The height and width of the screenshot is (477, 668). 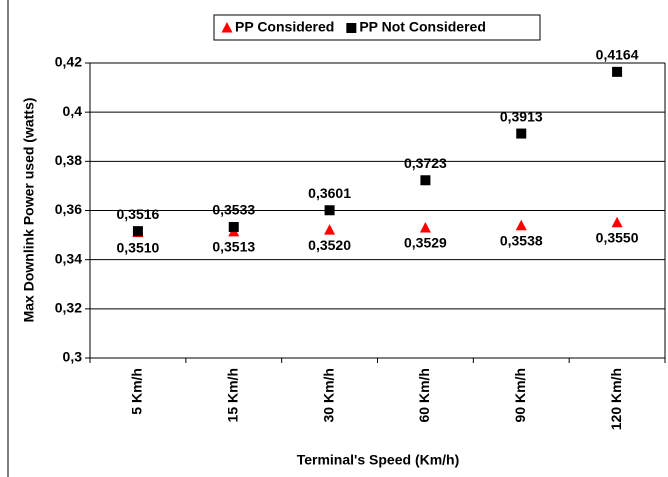 I want to click on data-label: 0,3510, so click(x=138, y=247).